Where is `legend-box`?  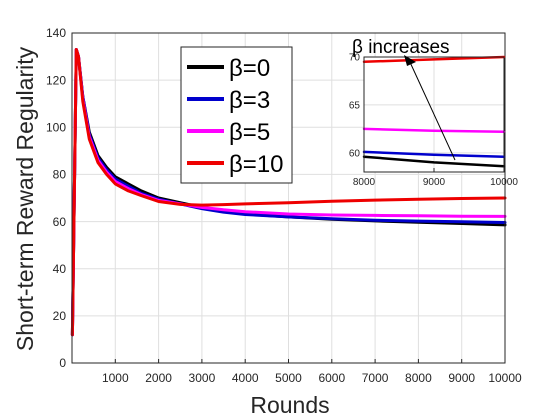
legend-box is located at coordinates (236, 115).